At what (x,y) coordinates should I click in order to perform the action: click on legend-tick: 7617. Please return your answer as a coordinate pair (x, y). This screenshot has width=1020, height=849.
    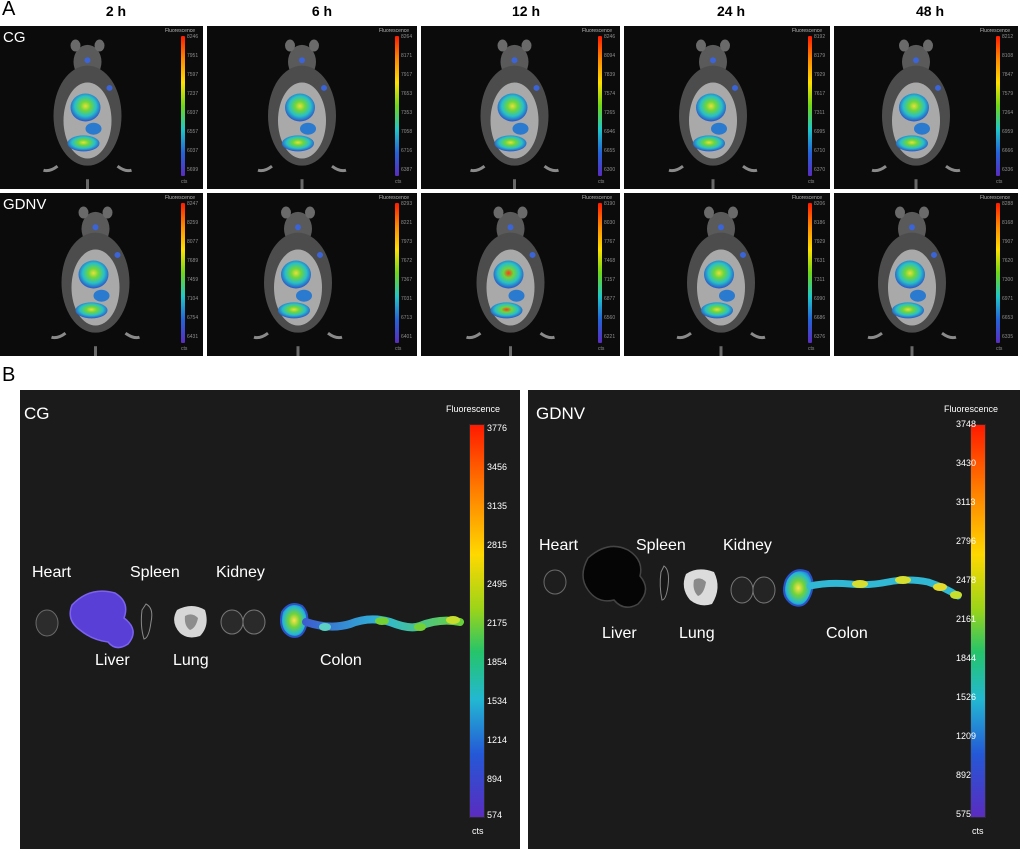
    Looking at the image, I should click on (820, 94).